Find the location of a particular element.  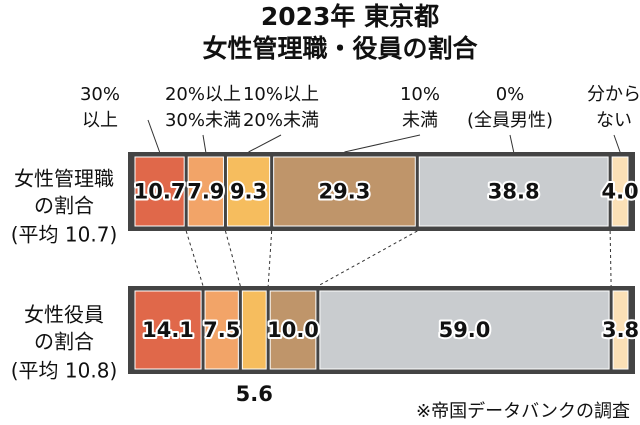

value-label: 59.0 is located at coordinates (465, 330).